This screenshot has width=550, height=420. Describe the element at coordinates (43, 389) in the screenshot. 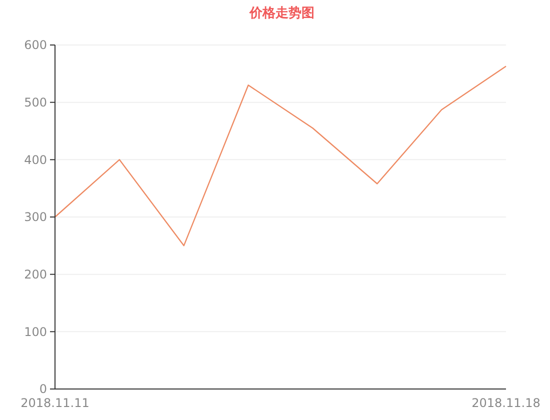

I see `y-tick-label: 0` at that location.